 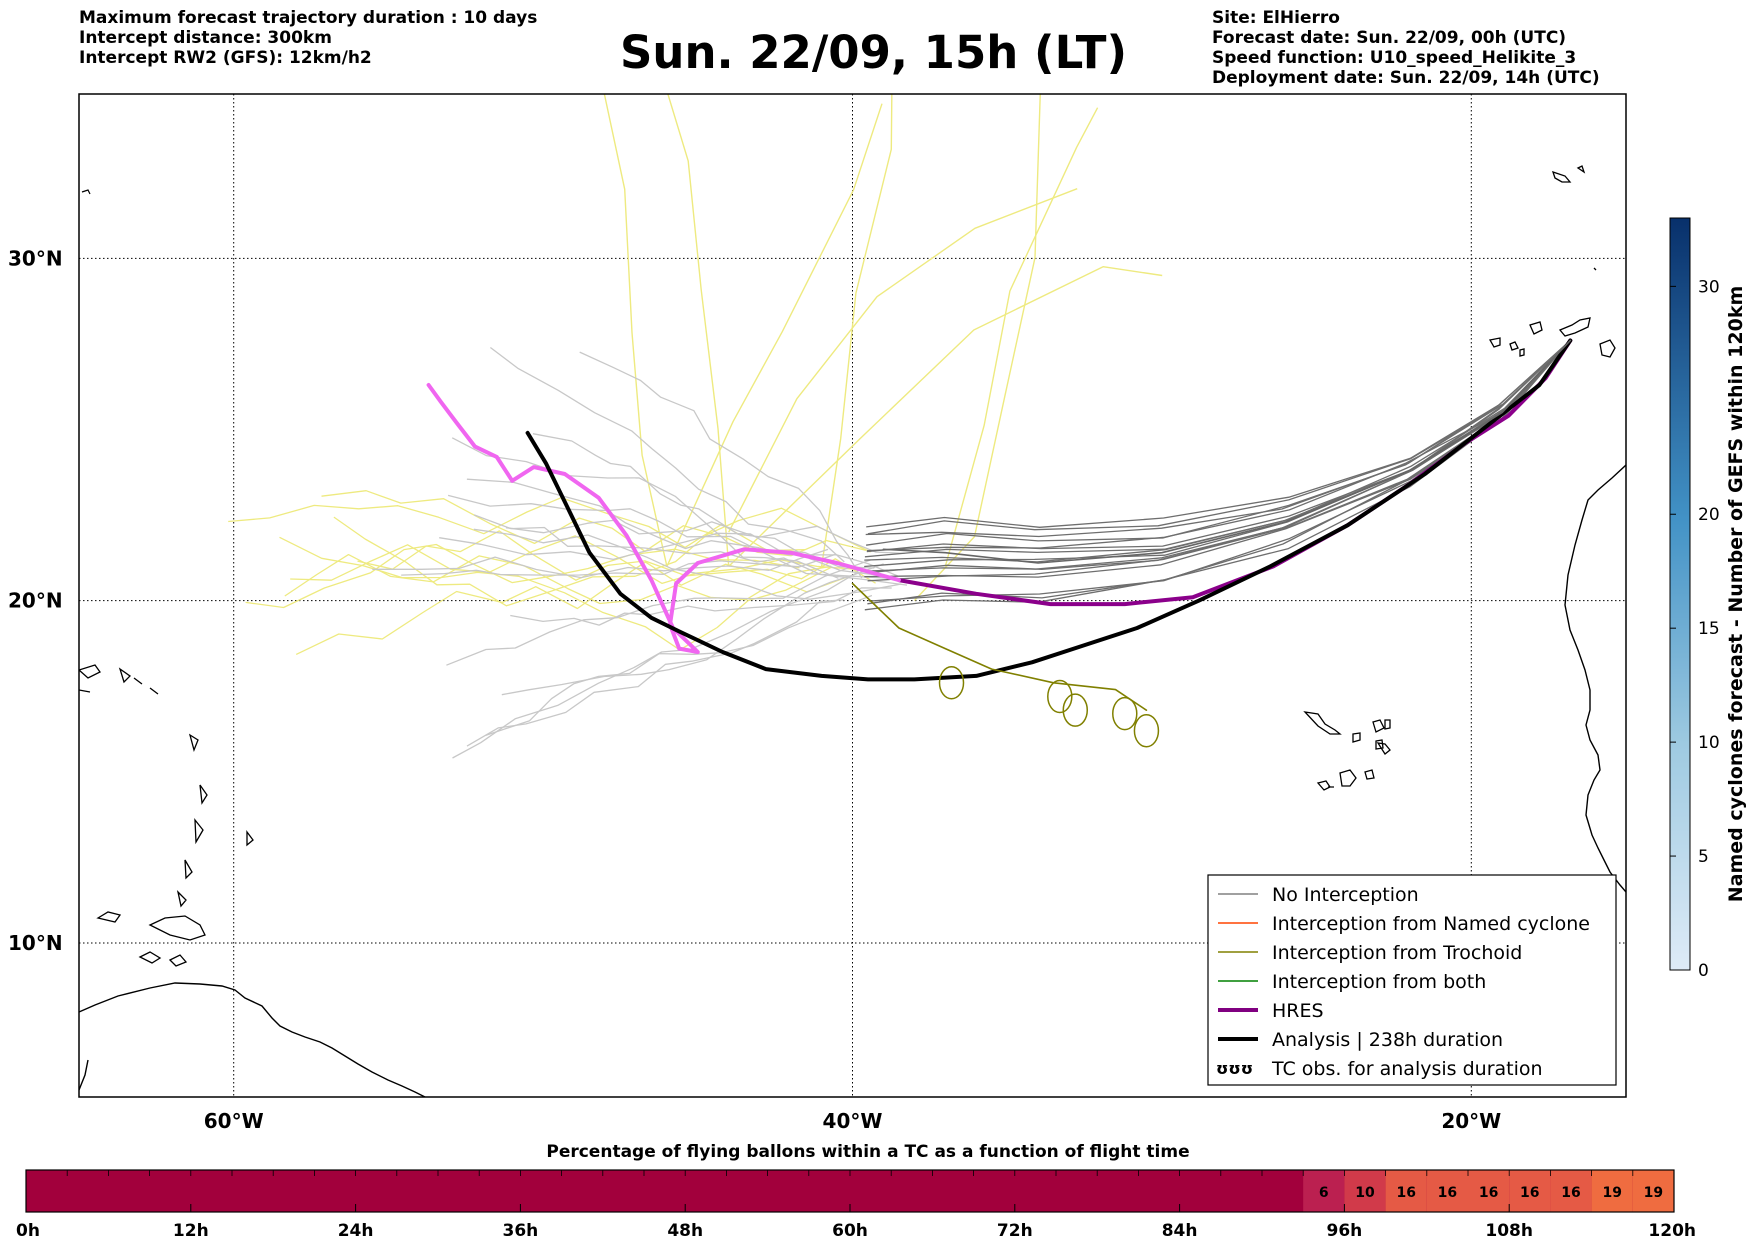 What do you see at coordinates (521, 1231) in the screenshot?
I see `time-bar-tick-label: 36h` at bounding box center [521, 1231].